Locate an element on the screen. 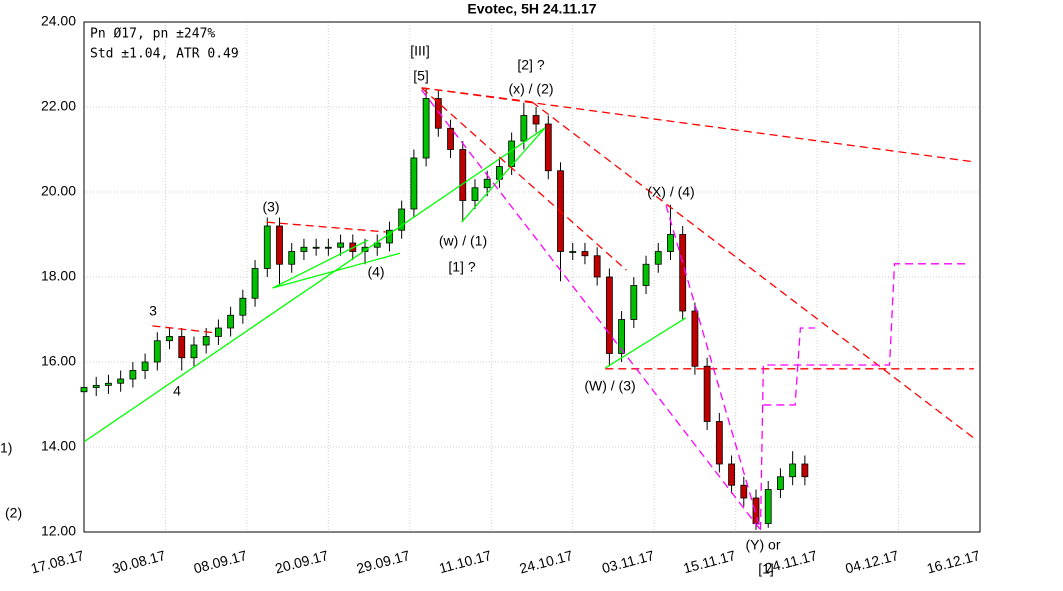 The width and height of the screenshot is (1063, 591). y-tick-label: 16.00 is located at coordinates (58, 361).